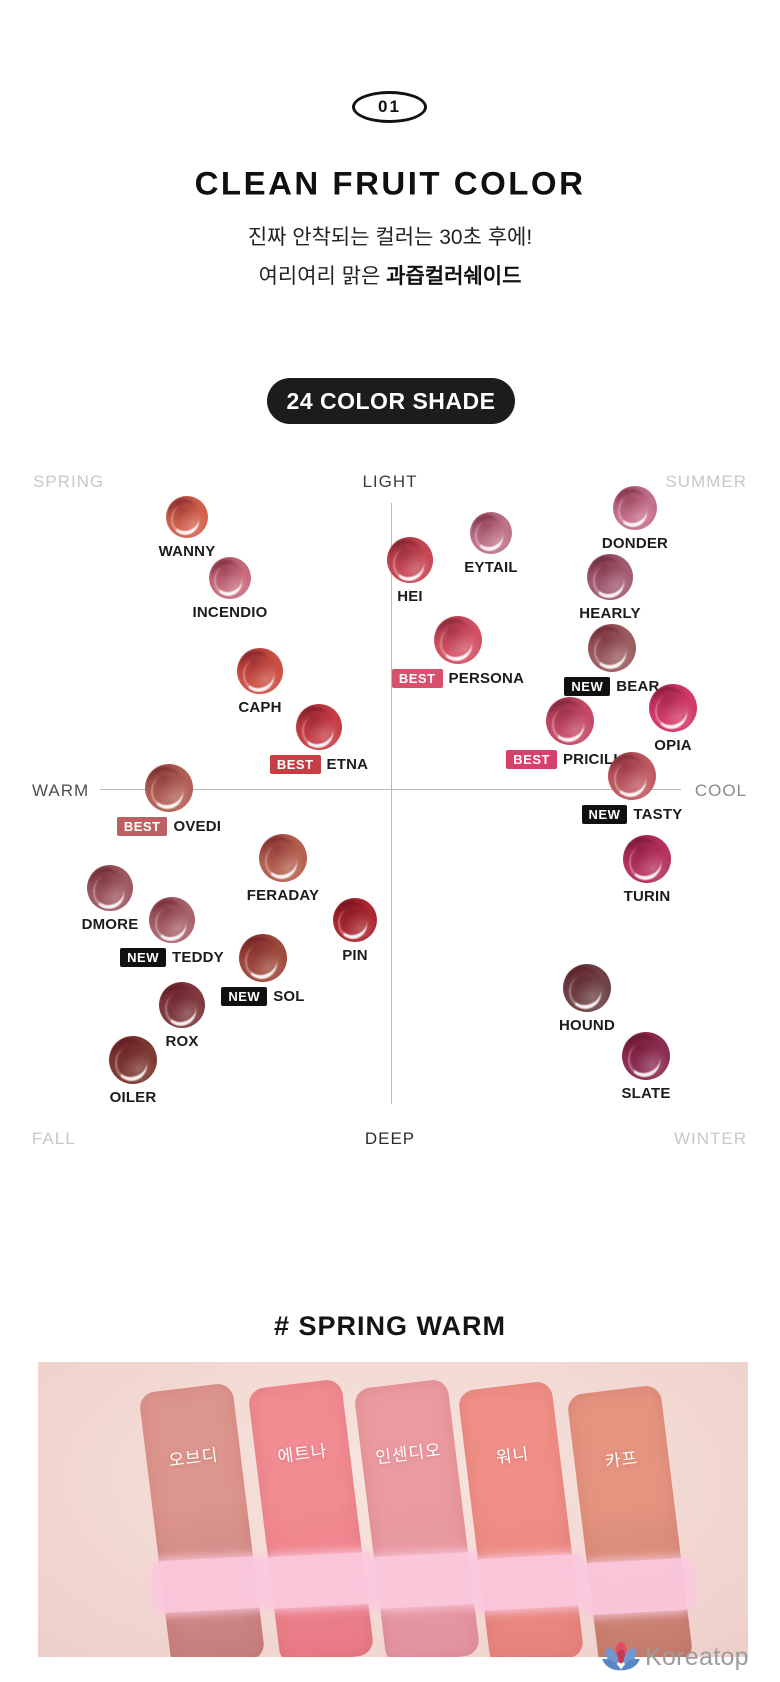  I want to click on shade-caption-dmore: DMORE, so click(110, 924).